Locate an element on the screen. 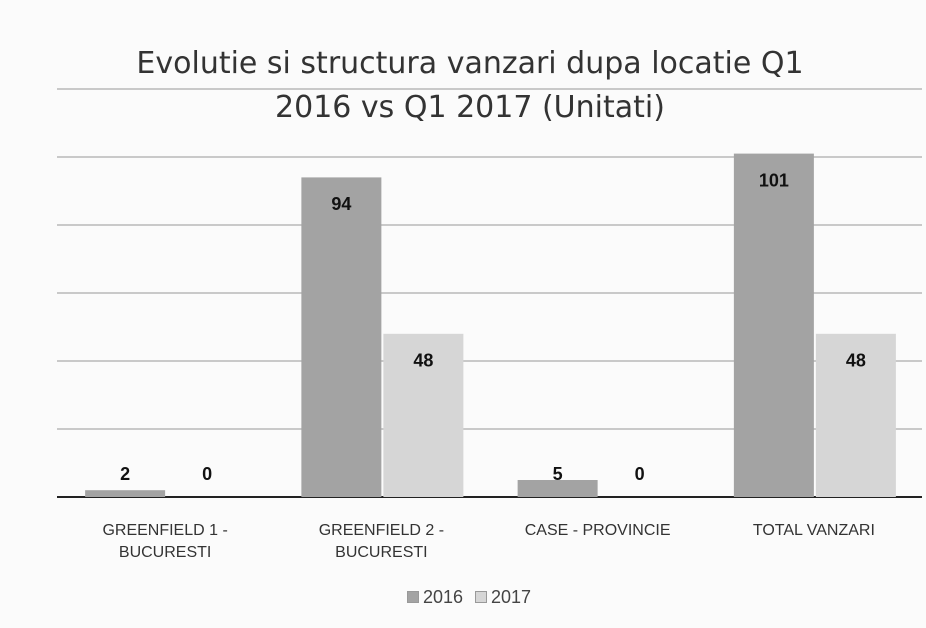 The height and width of the screenshot is (628, 926). x-tick-label: CASE - PROVINCIE is located at coordinates (597, 530).